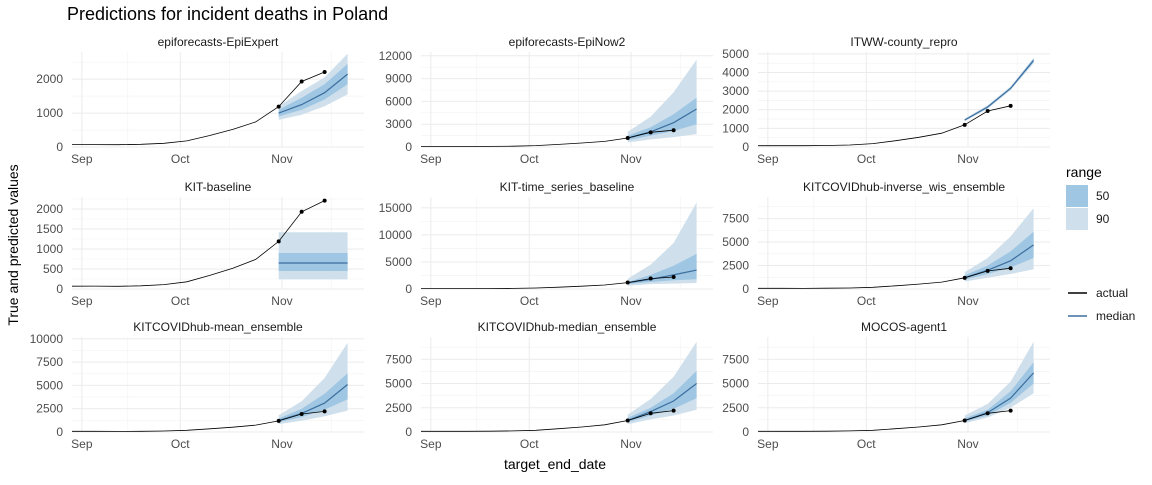 This screenshot has width=1152, height=485. Describe the element at coordinates (1103, 219) in the screenshot. I see `legend-label-90: 90` at that location.